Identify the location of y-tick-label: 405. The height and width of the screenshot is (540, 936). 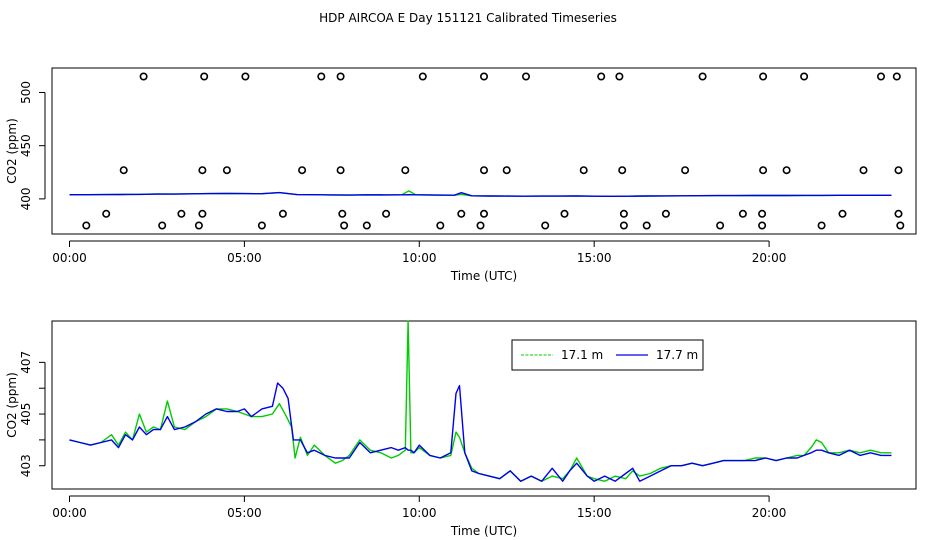
(26, 414).